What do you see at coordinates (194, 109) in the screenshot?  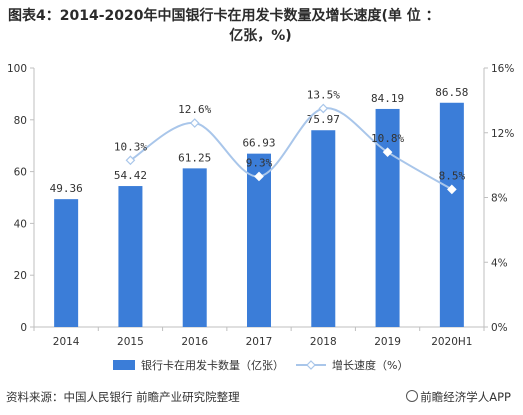 I see `growth-value-label: 12.6%` at bounding box center [194, 109].